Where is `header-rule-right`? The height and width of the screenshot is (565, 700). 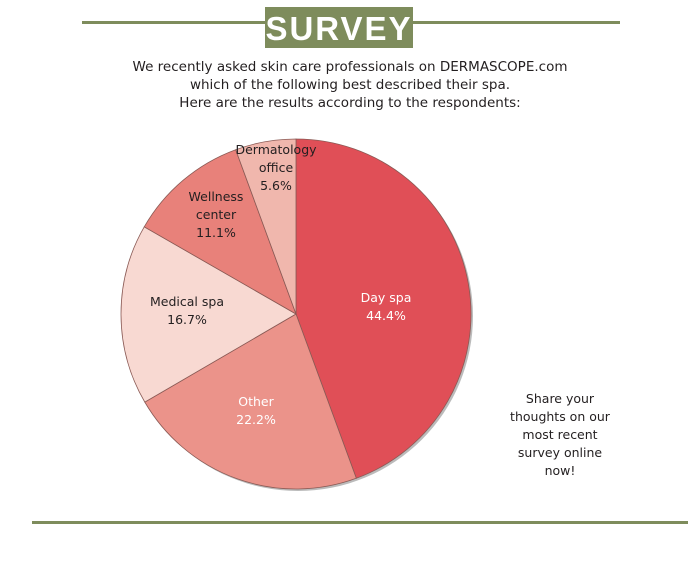
header-rule-right is located at coordinates (516, 22).